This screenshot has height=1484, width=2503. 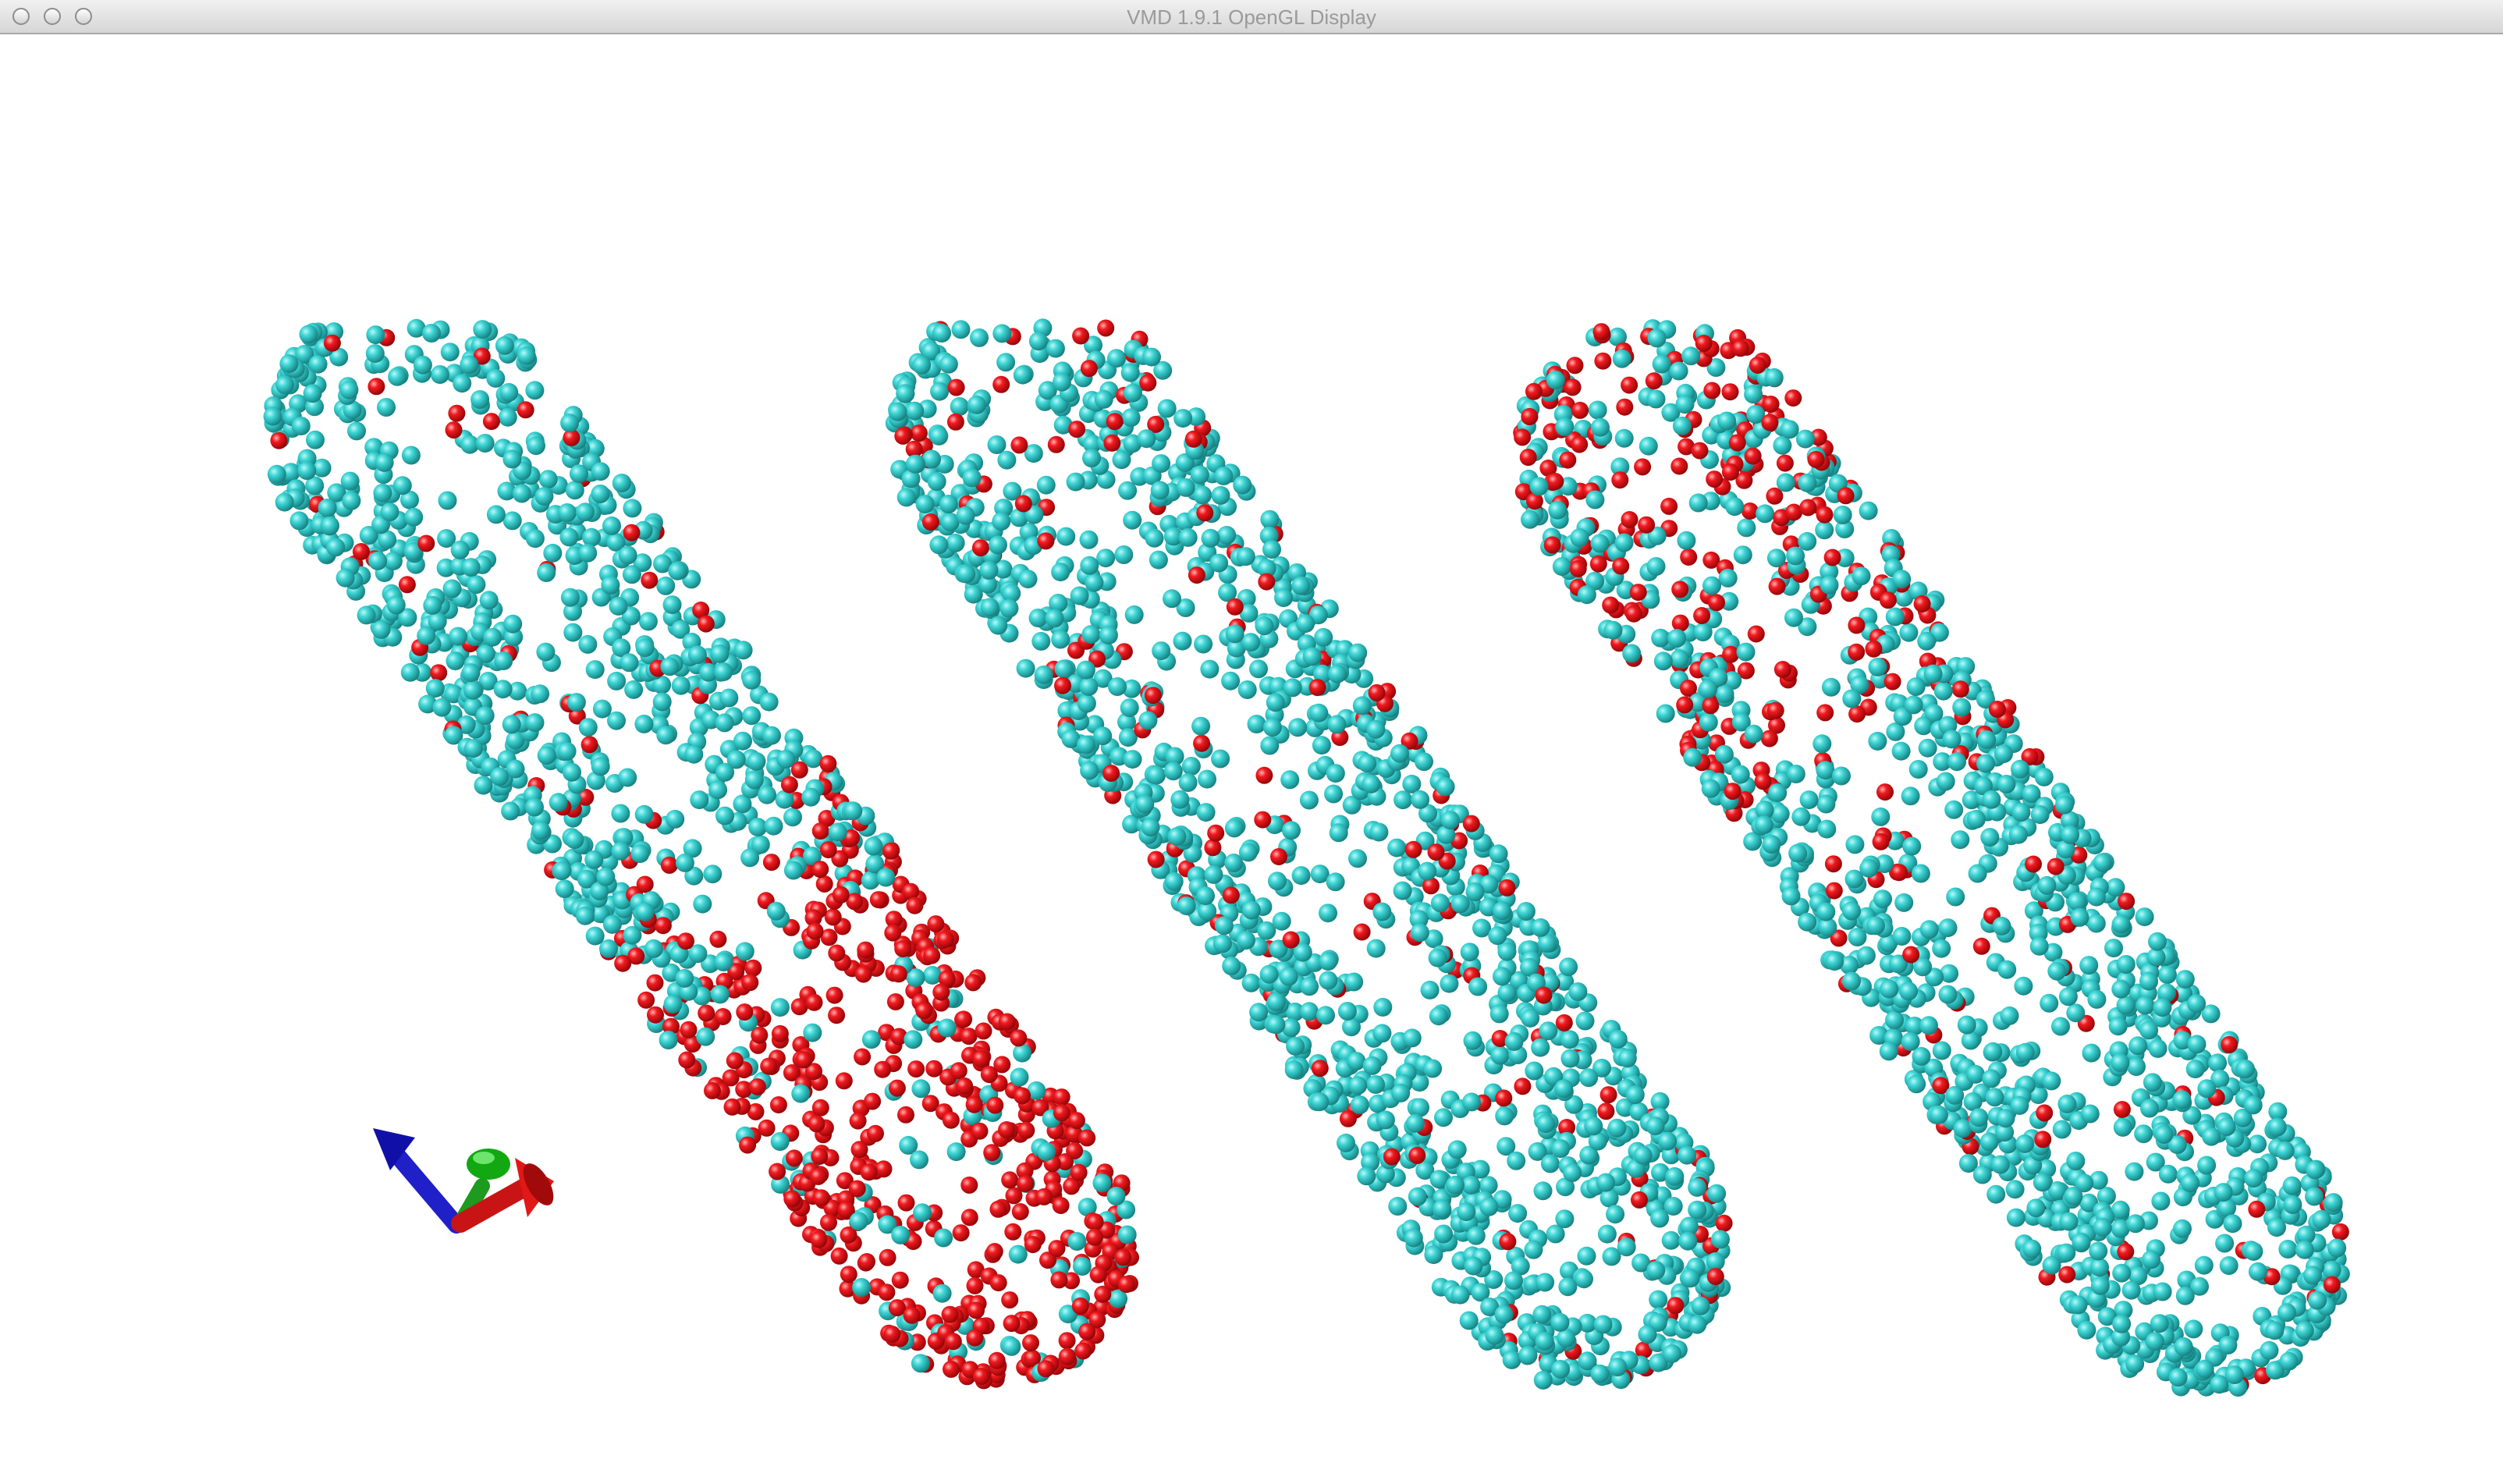 What do you see at coordinates (21, 16) in the screenshot?
I see `close-window-icon` at bounding box center [21, 16].